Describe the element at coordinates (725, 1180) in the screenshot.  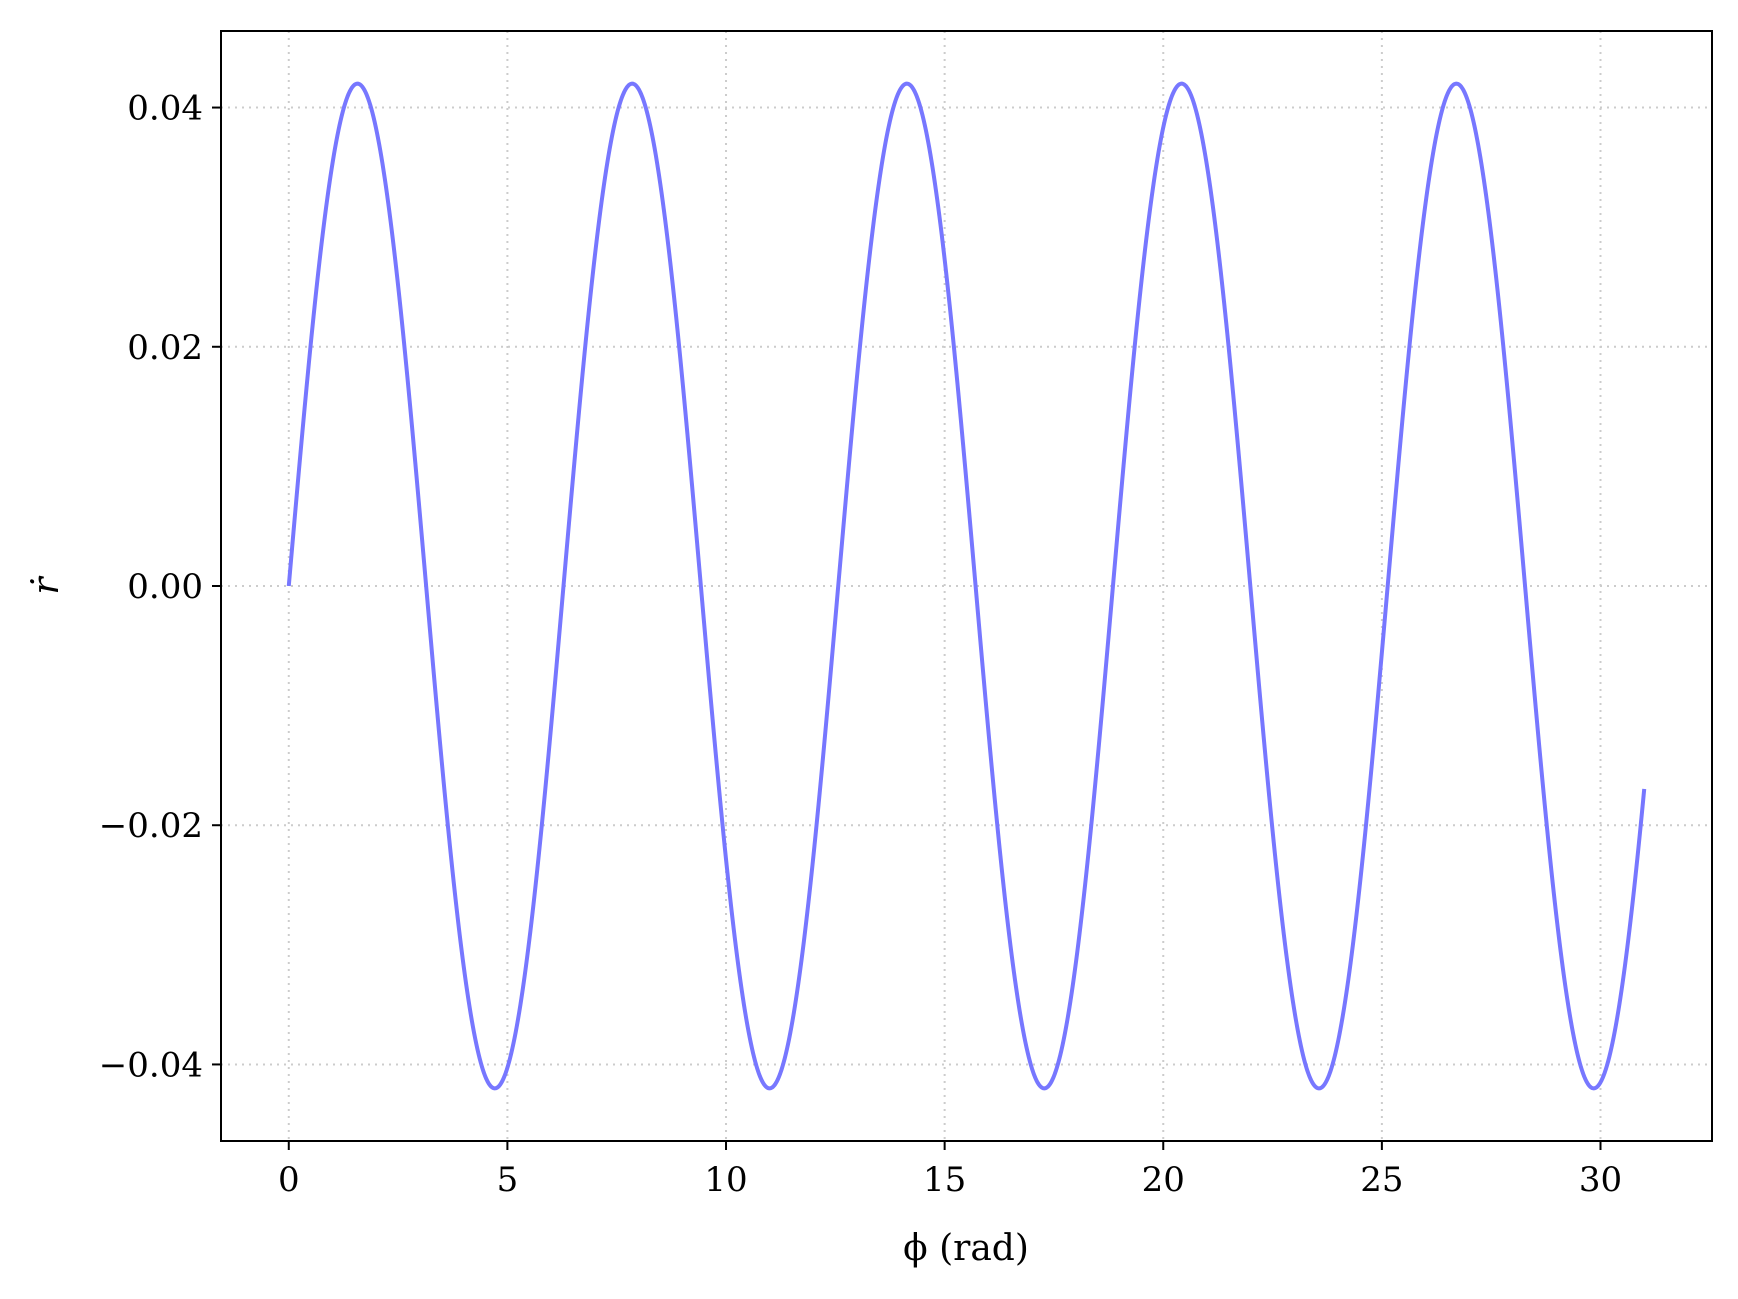
I see `x-tick-label: 10` at that location.